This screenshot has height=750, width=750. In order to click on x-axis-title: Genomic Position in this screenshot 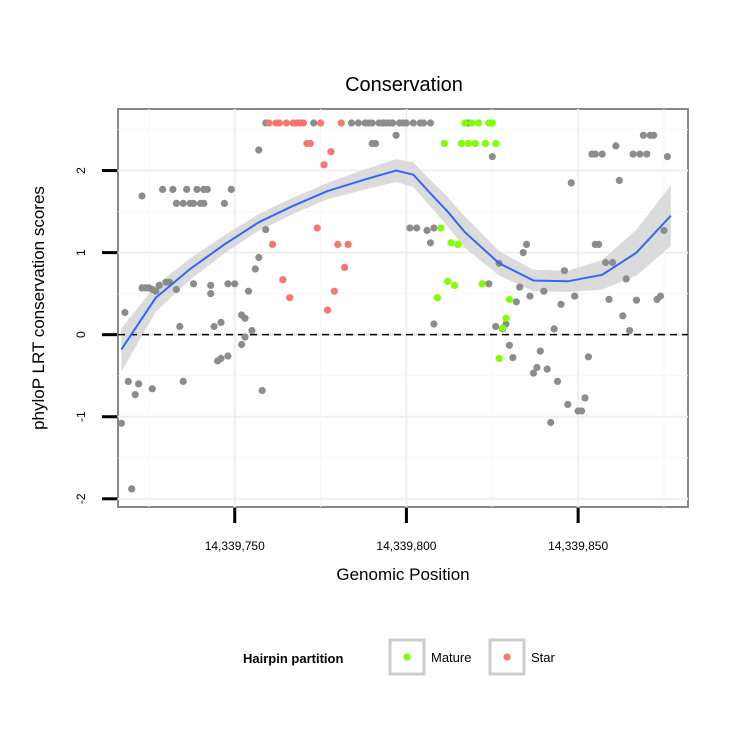, I will do `click(402, 574)`.